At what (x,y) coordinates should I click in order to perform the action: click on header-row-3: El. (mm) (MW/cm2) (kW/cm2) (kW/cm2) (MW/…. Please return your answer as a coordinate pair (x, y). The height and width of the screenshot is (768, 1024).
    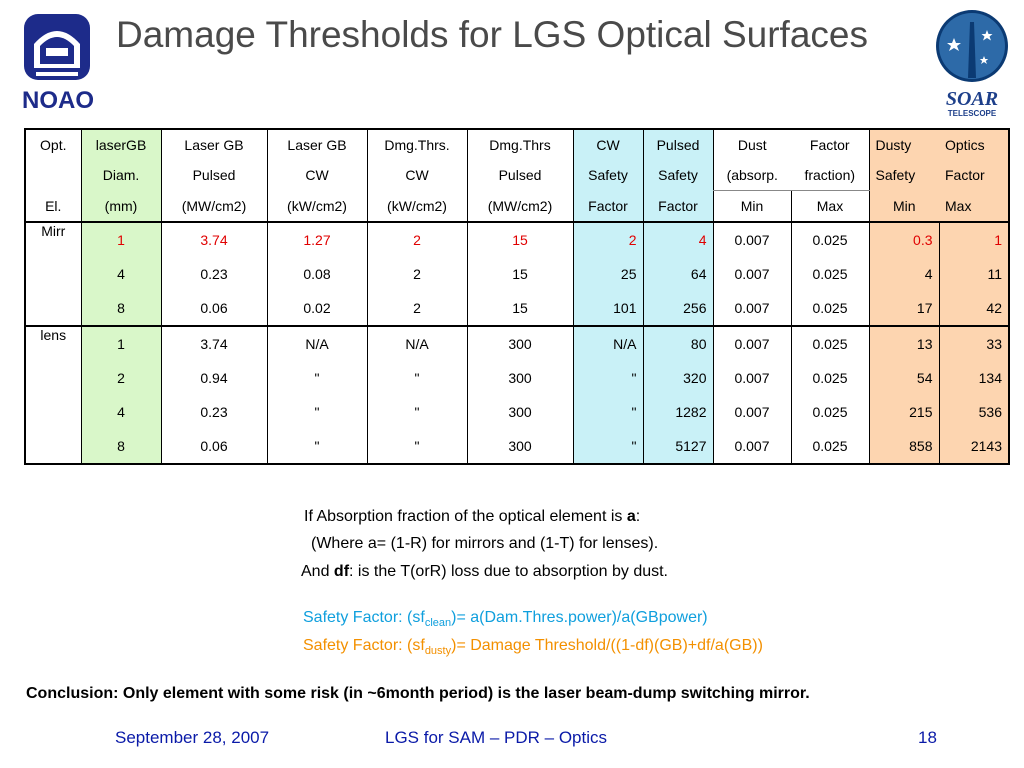
    Looking at the image, I should click on (517, 206).